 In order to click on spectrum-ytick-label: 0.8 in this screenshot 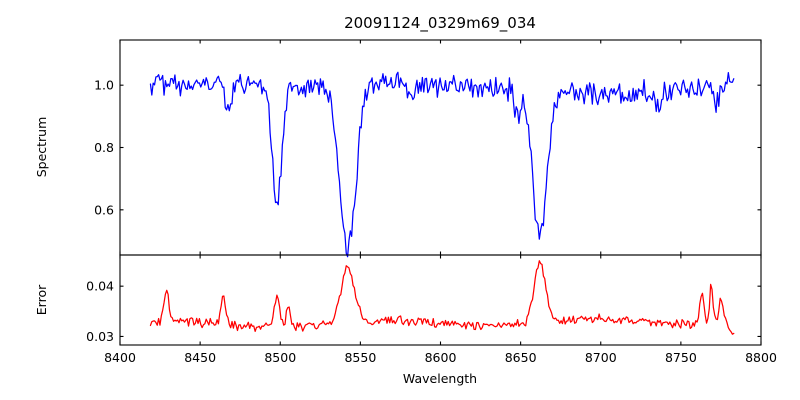, I will do `click(104, 147)`.